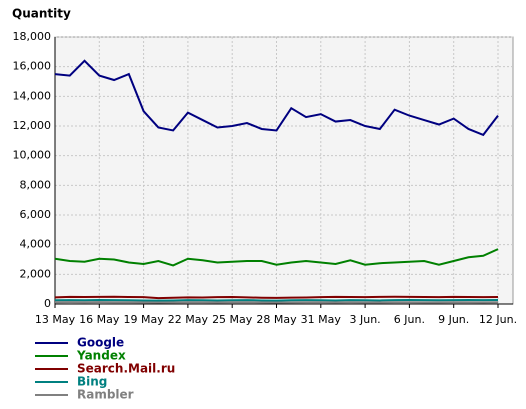 This screenshot has height=409, width=526. Describe the element at coordinates (41, 14) in the screenshot. I see `chart-title: Quantity` at that location.